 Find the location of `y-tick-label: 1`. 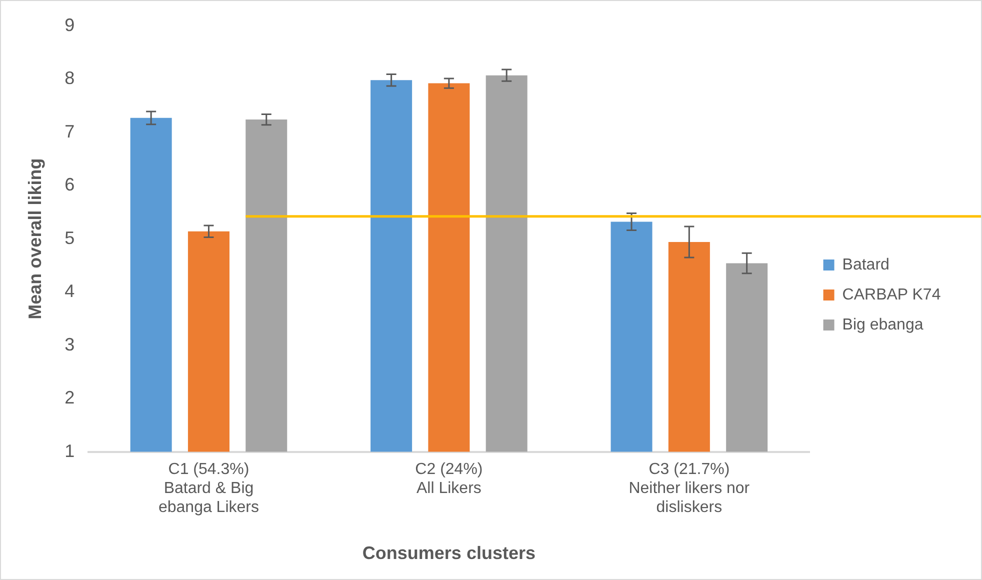

y-tick-label: 1 is located at coordinates (69, 450).